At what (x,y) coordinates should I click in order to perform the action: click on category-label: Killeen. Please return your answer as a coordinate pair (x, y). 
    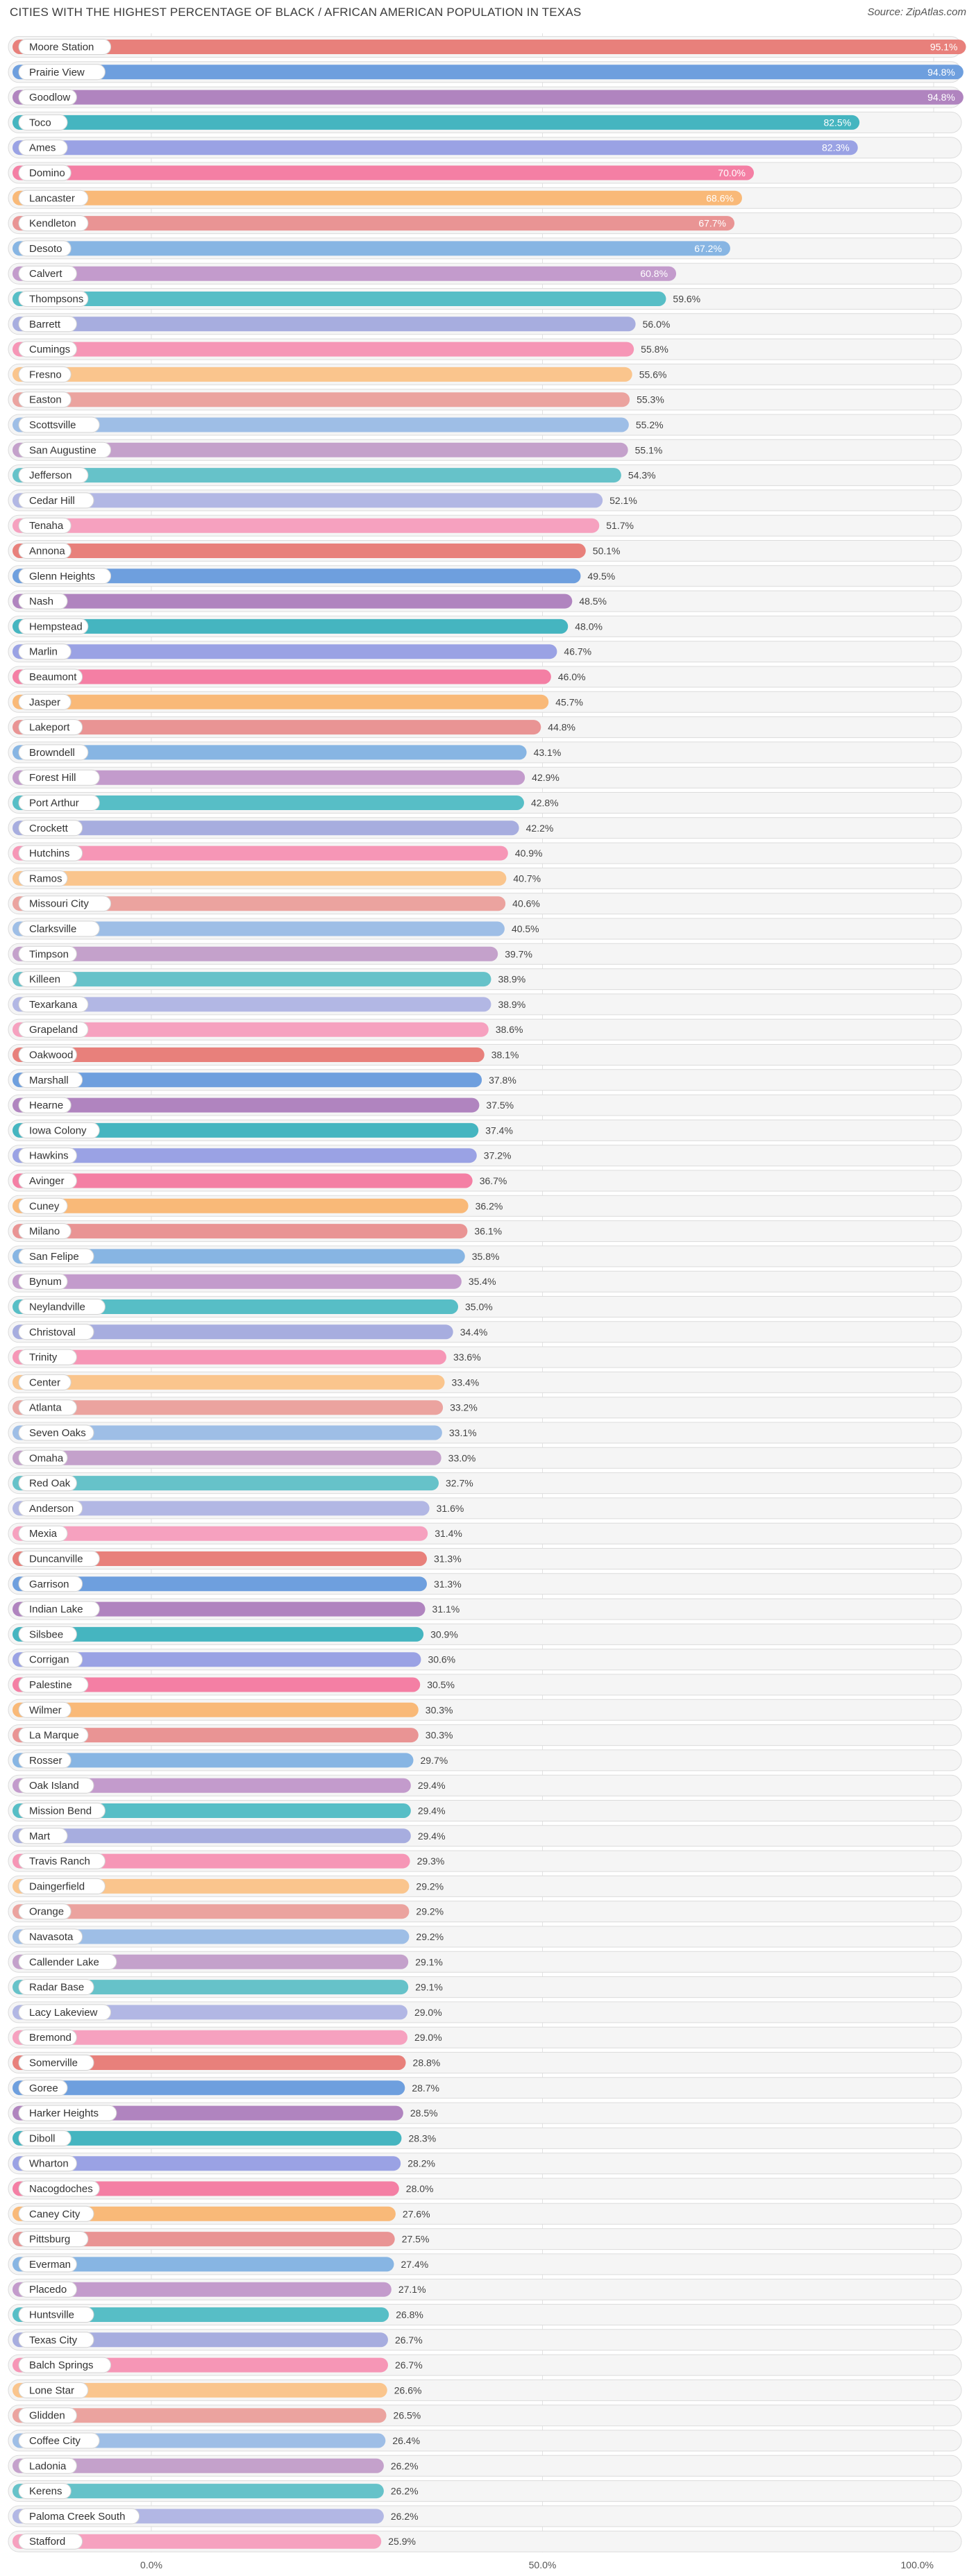
    Looking at the image, I should click on (44, 980).